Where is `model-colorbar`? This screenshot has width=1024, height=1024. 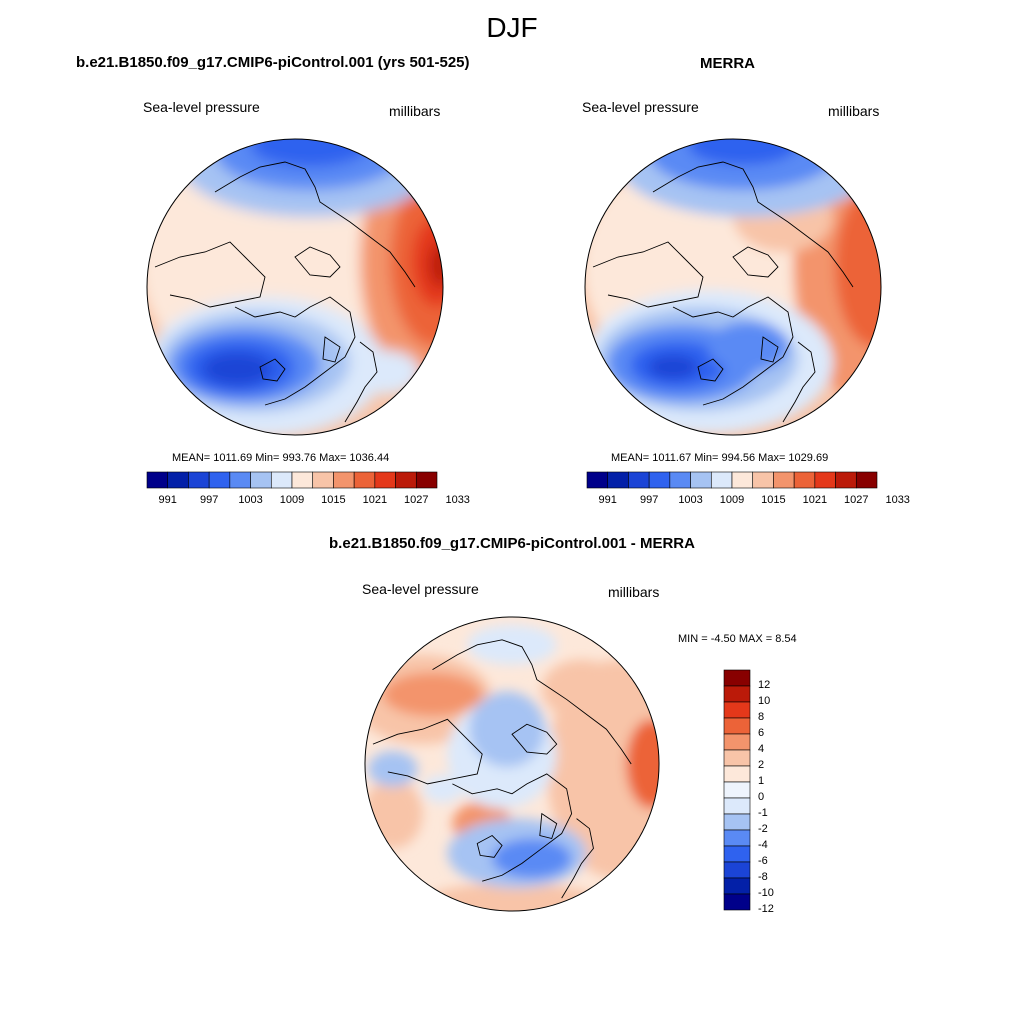
model-colorbar is located at coordinates (292, 480).